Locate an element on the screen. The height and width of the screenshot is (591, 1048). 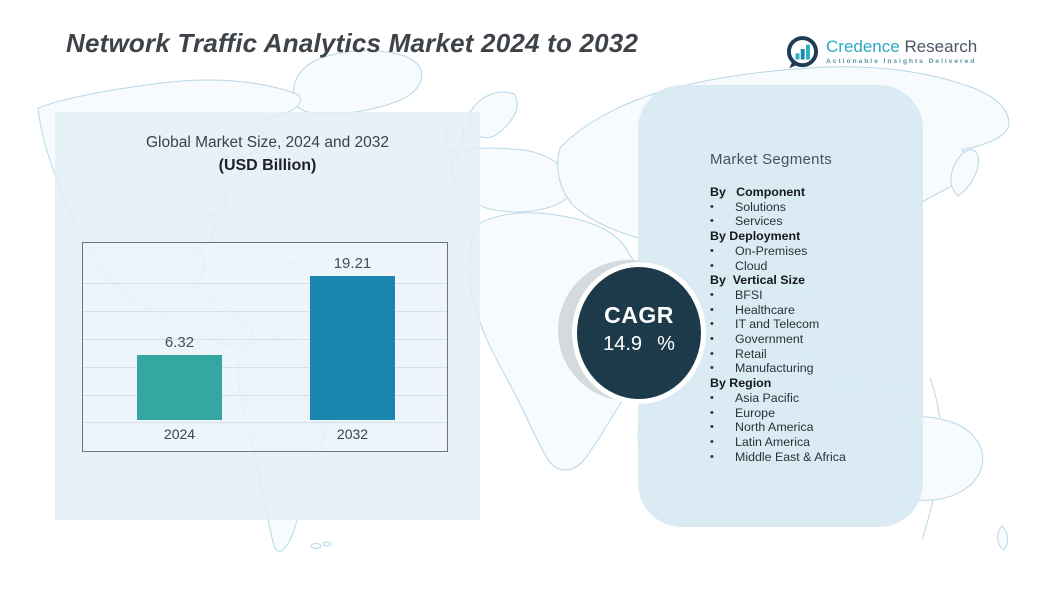
brand-tagline: Actionable Insights Delivered is located at coordinates (901, 61).